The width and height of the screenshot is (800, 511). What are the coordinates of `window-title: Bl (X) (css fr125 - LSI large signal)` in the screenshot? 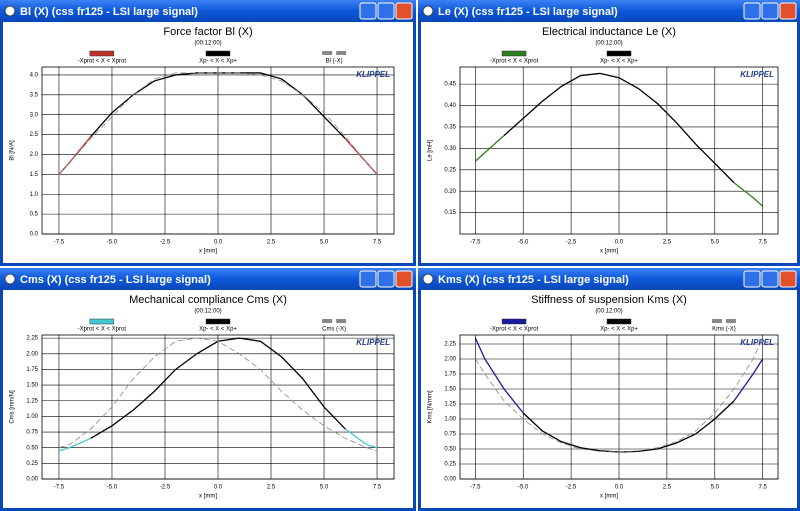 It's located at (109, 12).